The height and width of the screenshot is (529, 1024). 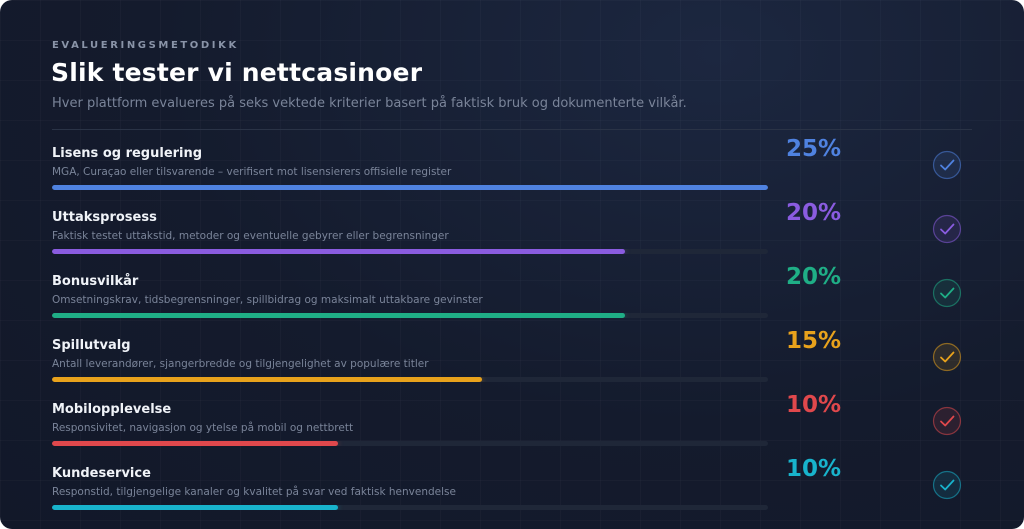 I want to click on header-divider, so click(x=512, y=129).